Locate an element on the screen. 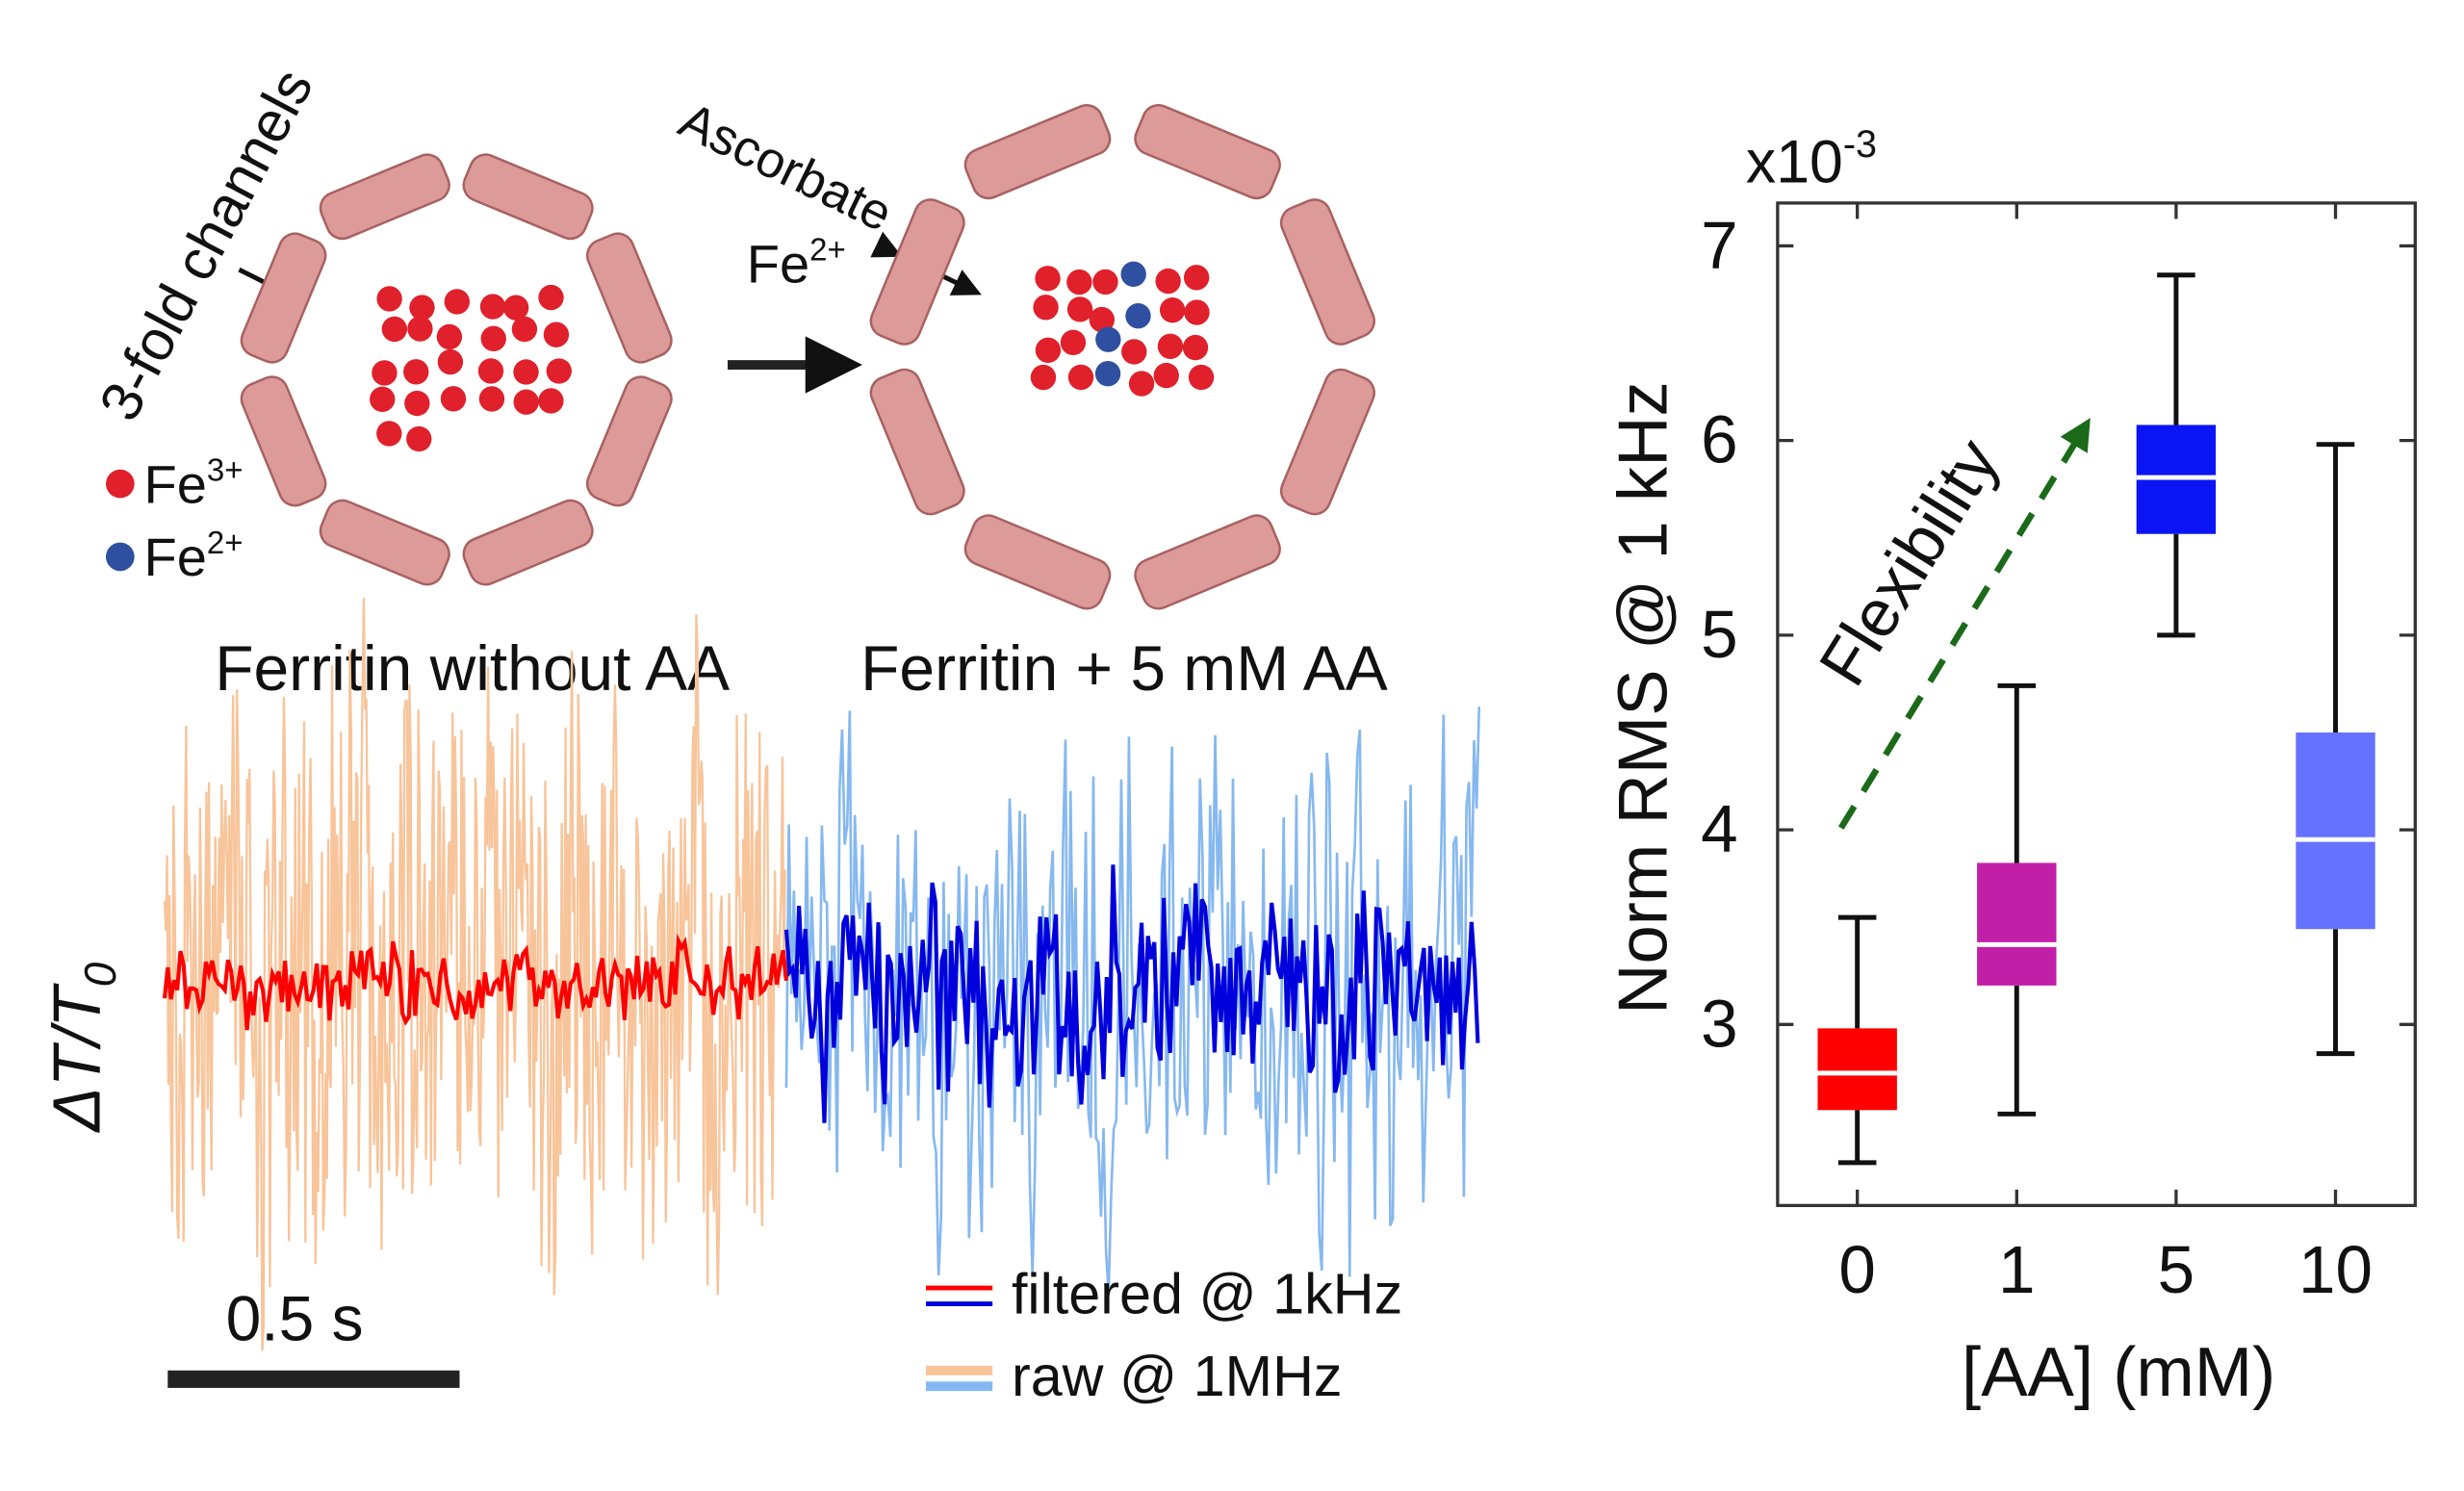  scale-bar is located at coordinates (313, 1379).